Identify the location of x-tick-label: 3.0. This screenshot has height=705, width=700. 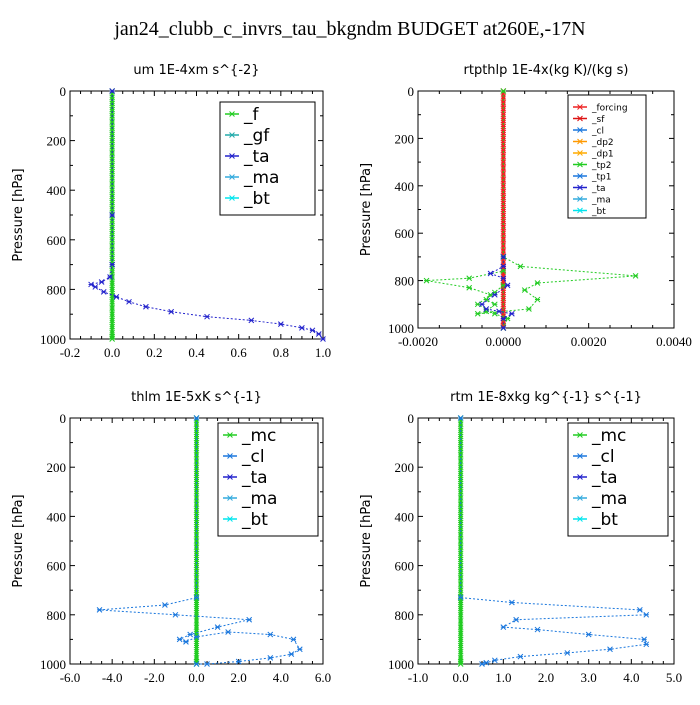
(589, 677).